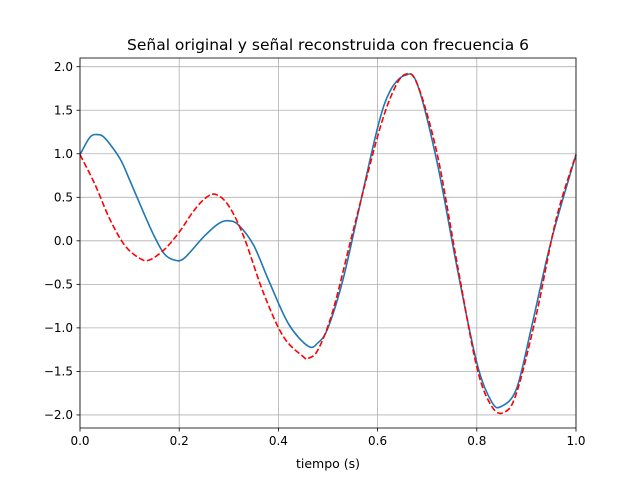 The width and height of the screenshot is (640, 484). I want to click on x-tick-label: 0.8, so click(476, 441).